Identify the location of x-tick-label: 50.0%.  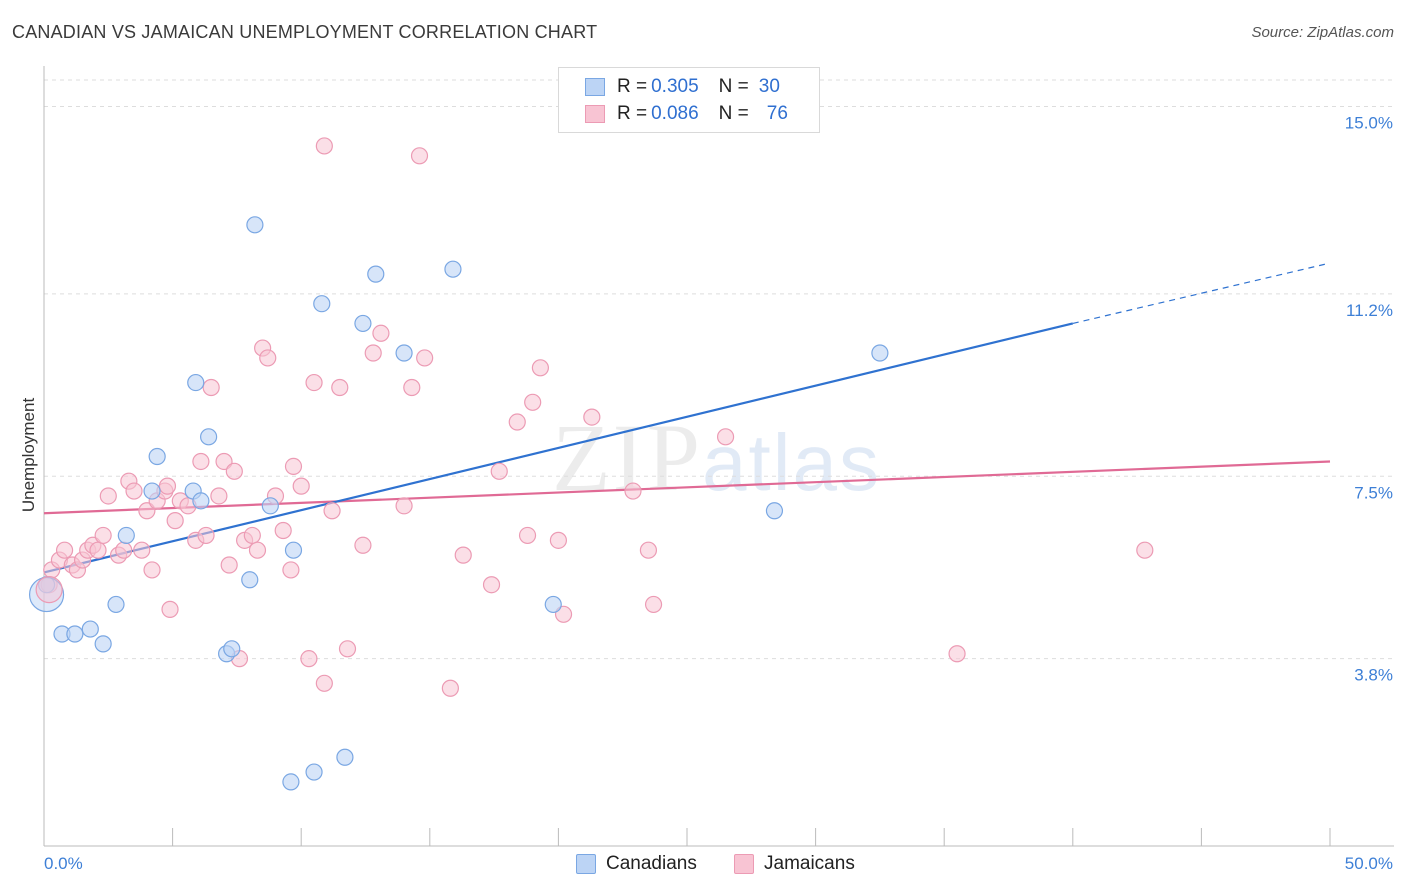
(1369, 863).